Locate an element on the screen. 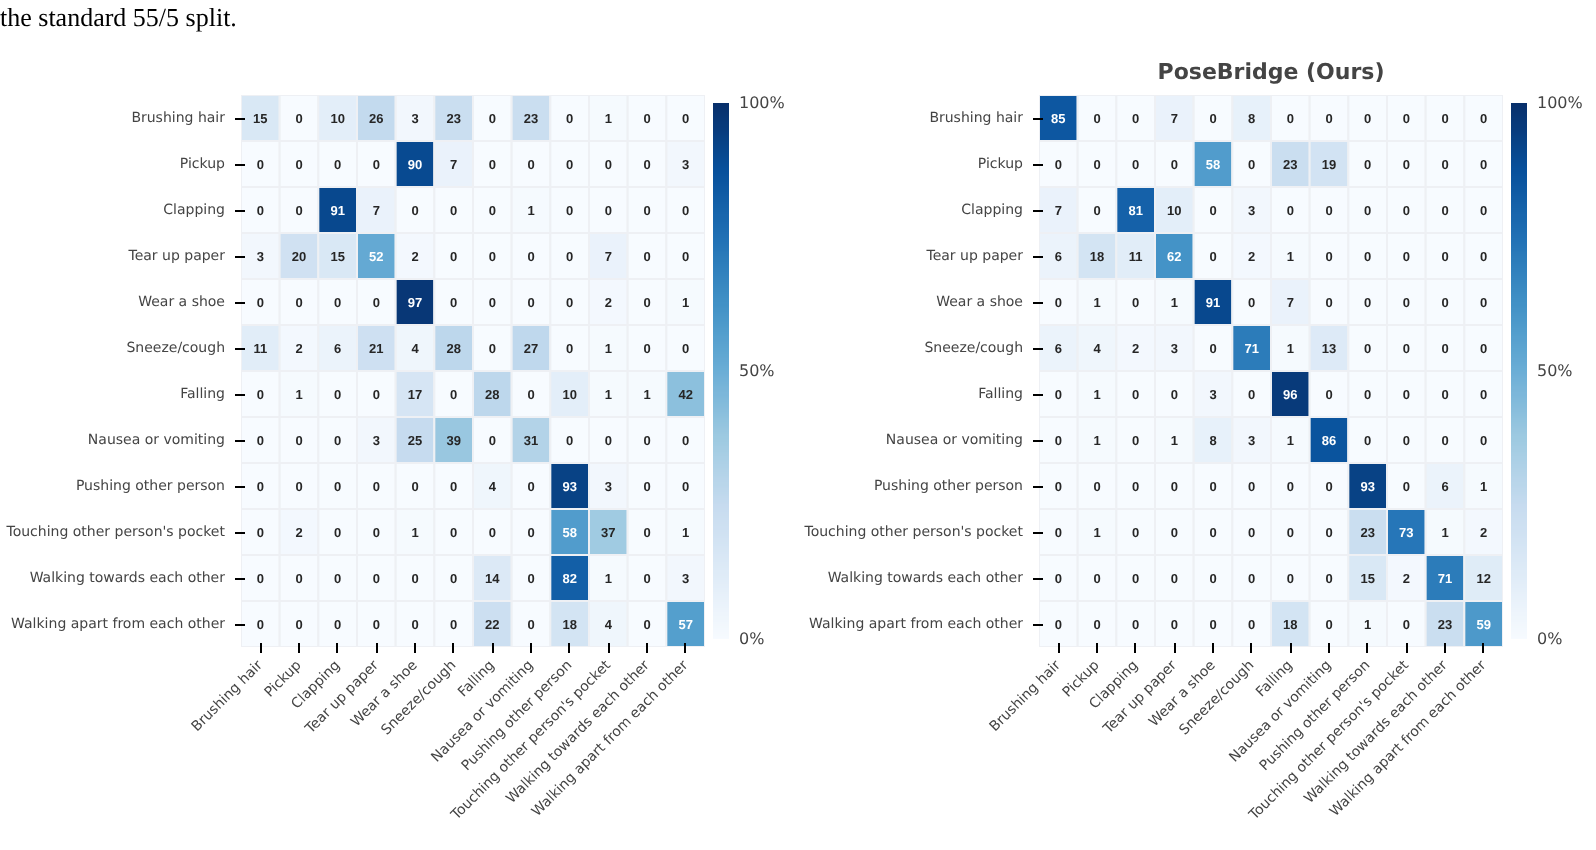  chart-title: PoseBridge (Ours) is located at coordinates (1271, 72).